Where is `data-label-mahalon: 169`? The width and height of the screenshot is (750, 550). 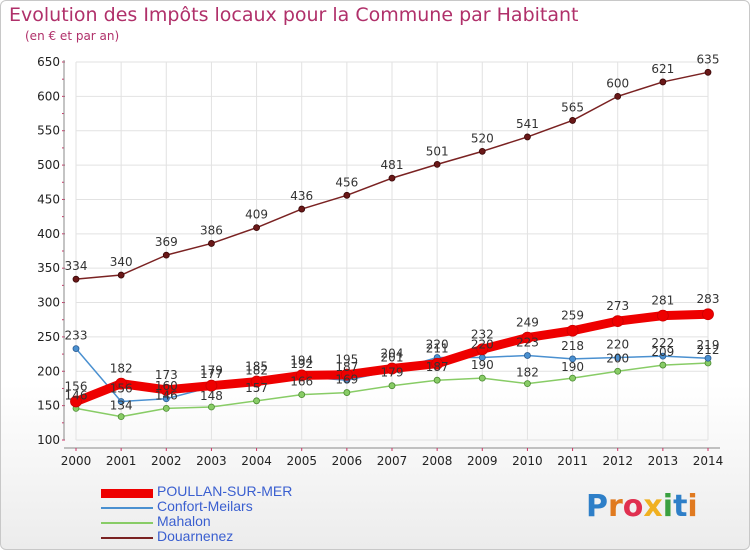 data-label-mahalon: 169 is located at coordinates (346, 380).